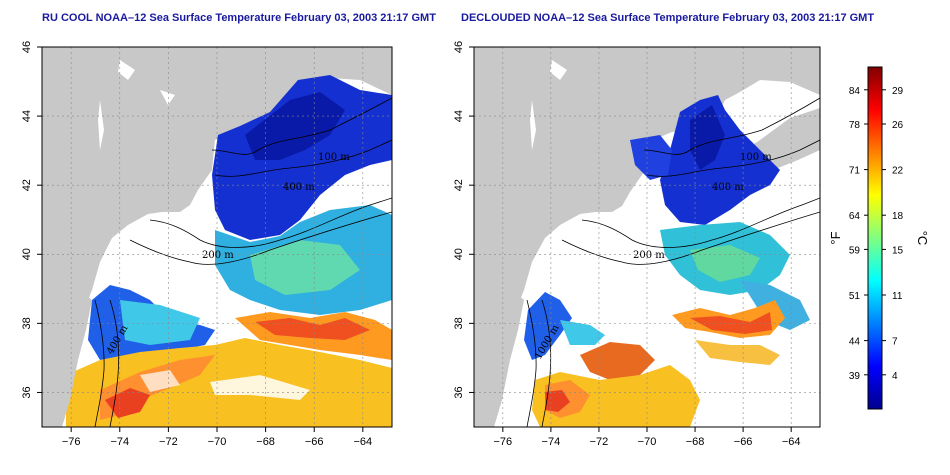  I want to click on fahrenheit-tick-label: 64, so click(855, 216).